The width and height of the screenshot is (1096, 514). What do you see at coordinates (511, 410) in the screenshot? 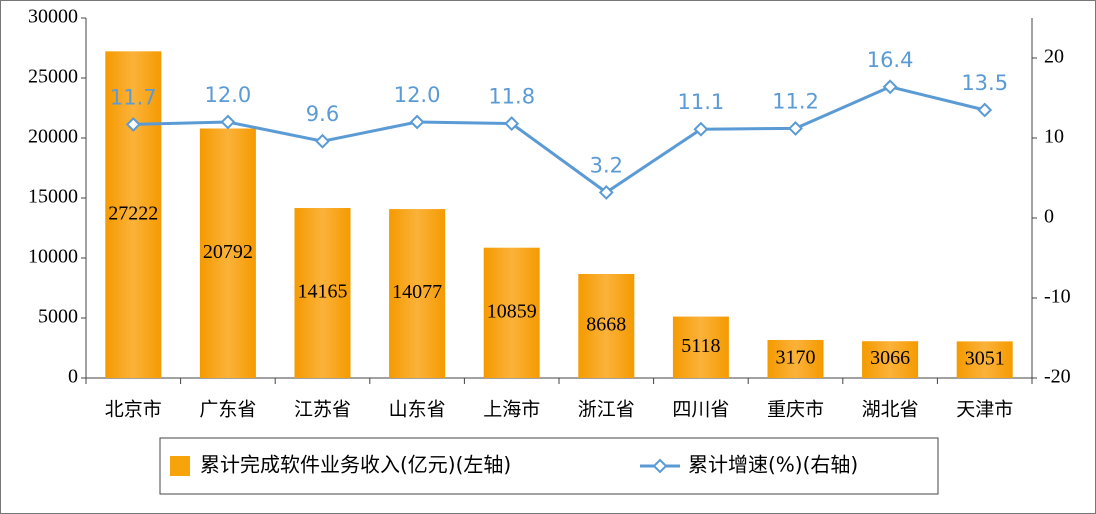
I see `x-tick-label: 上海市` at bounding box center [511, 410].